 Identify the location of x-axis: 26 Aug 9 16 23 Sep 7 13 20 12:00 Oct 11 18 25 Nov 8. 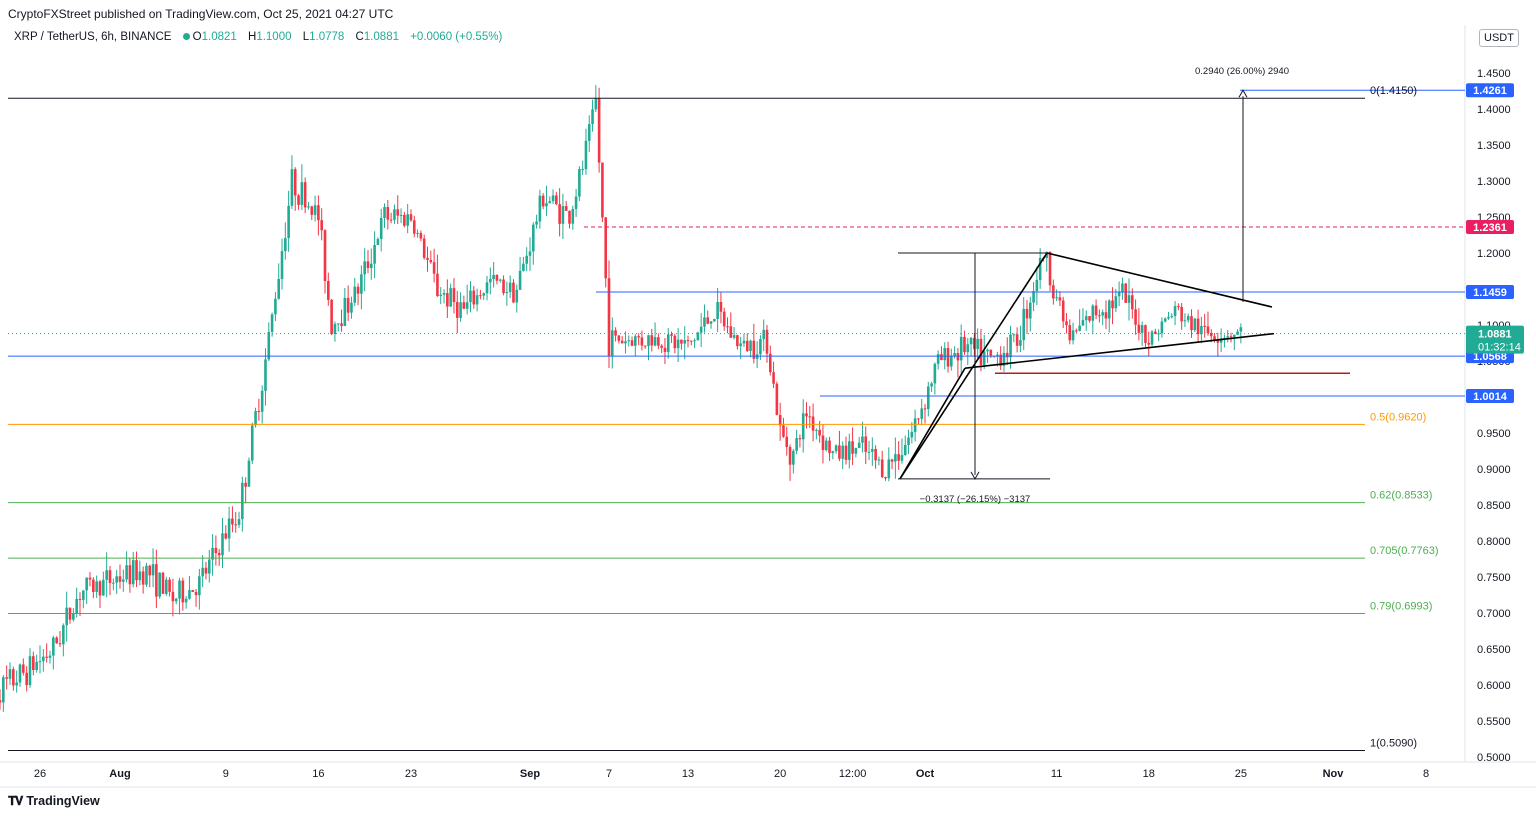
(731, 774).